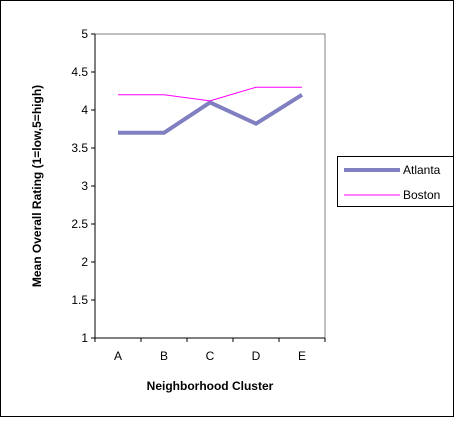 This screenshot has height=423, width=455. What do you see at coordinates (211, 114) in the screenshot?
I see `series-line-atlanta` at bounding box center [211, 114].